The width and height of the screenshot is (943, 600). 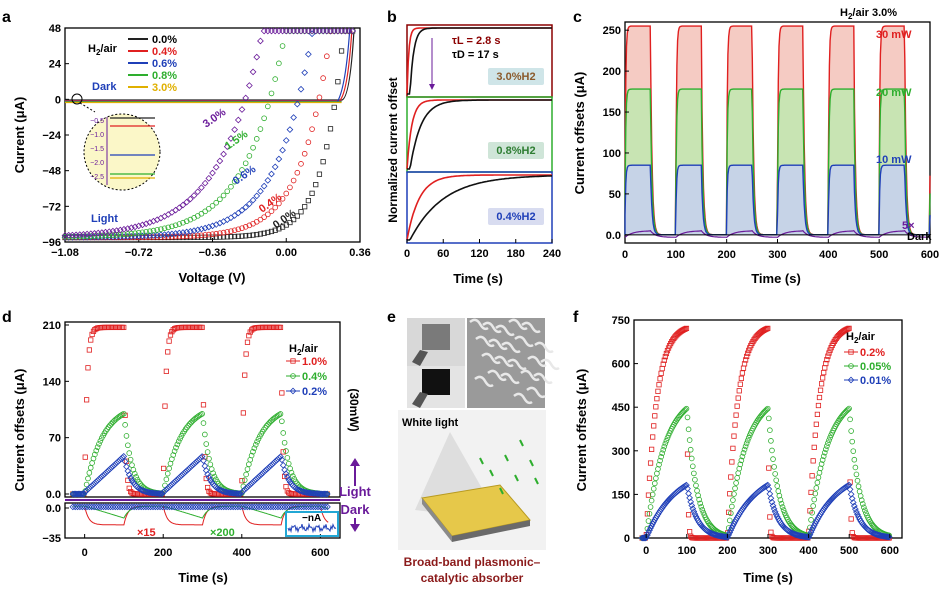 I want to click on panel-b-tau-d: τD = 17 s, so click(x=475, y=55).